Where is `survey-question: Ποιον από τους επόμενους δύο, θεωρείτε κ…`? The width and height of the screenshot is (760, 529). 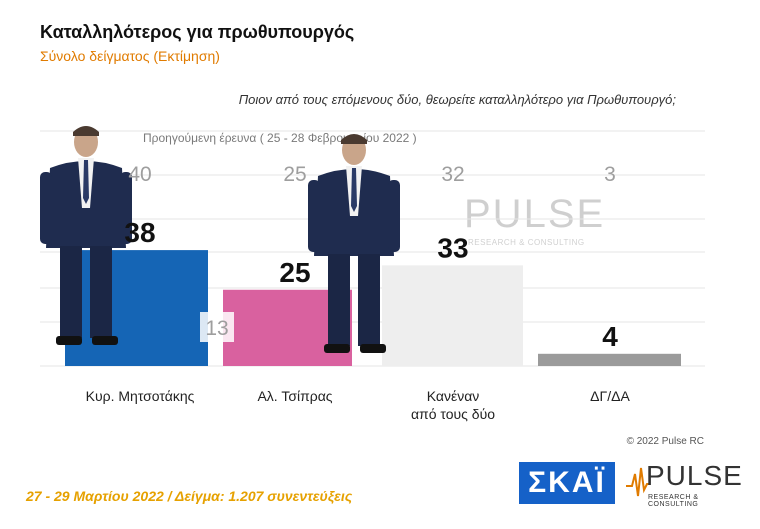
survey-question: Ποιον από τους επόμενους δύο, θεωρείτε κ… is located at coordinates (457, 99).